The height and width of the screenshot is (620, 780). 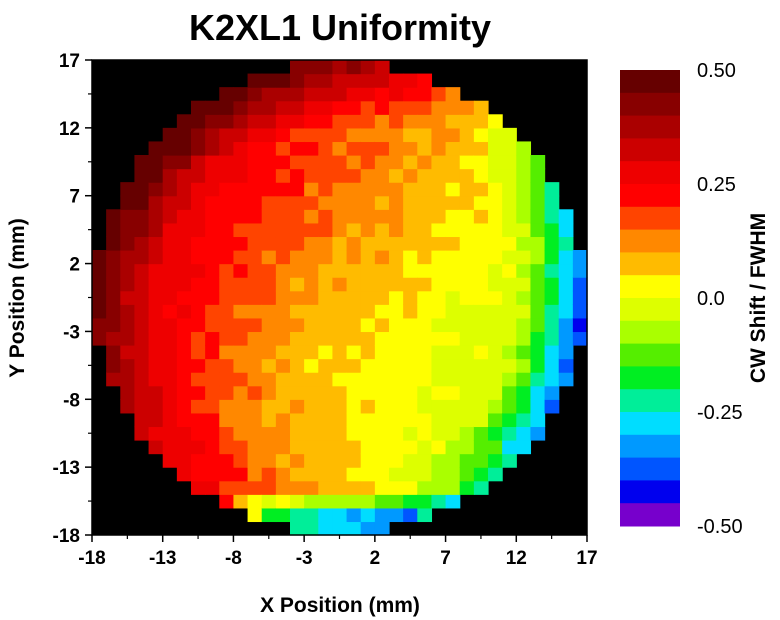 I want to click on x-tick-label: 2, so click(x=375, y=558).